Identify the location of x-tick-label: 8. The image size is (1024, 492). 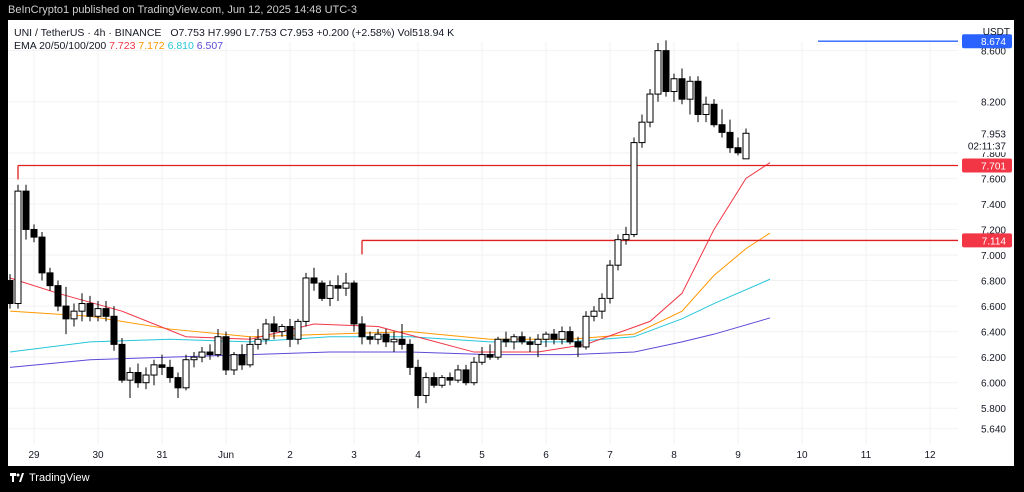
(674, 455).